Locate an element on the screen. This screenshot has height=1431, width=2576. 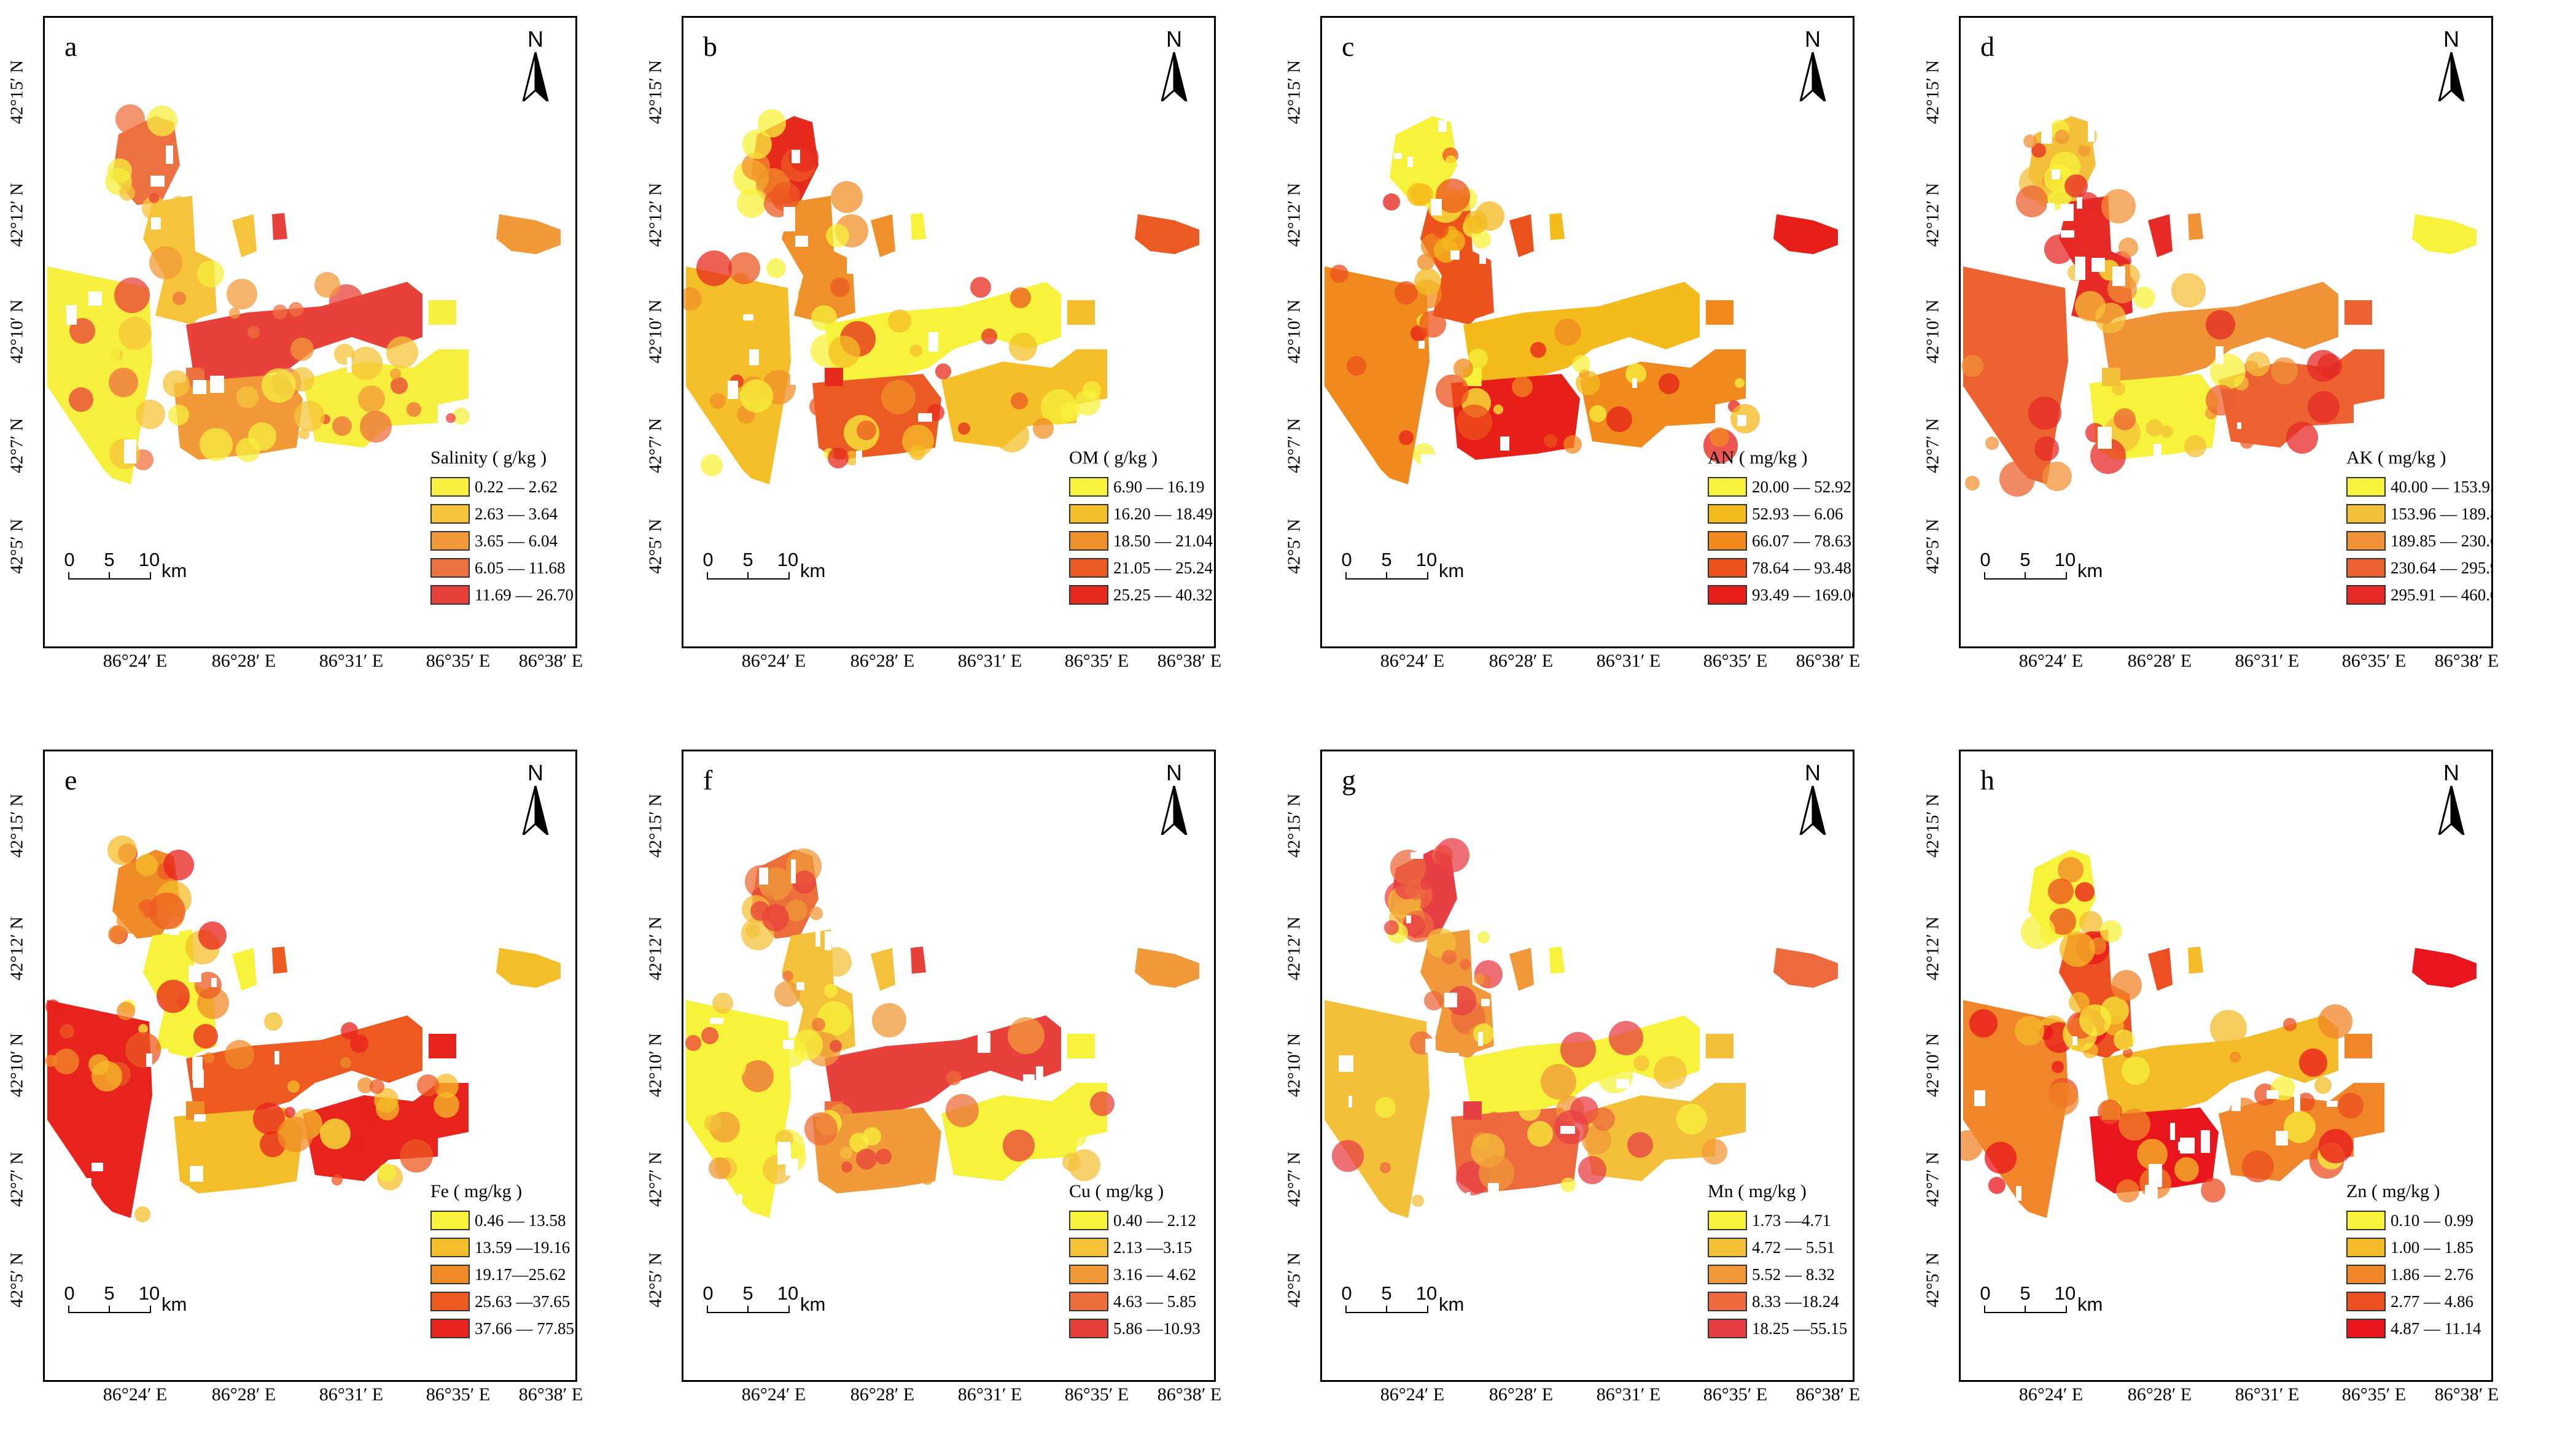
scale-label-5: 5 is located at coordinates (2025, 1293).